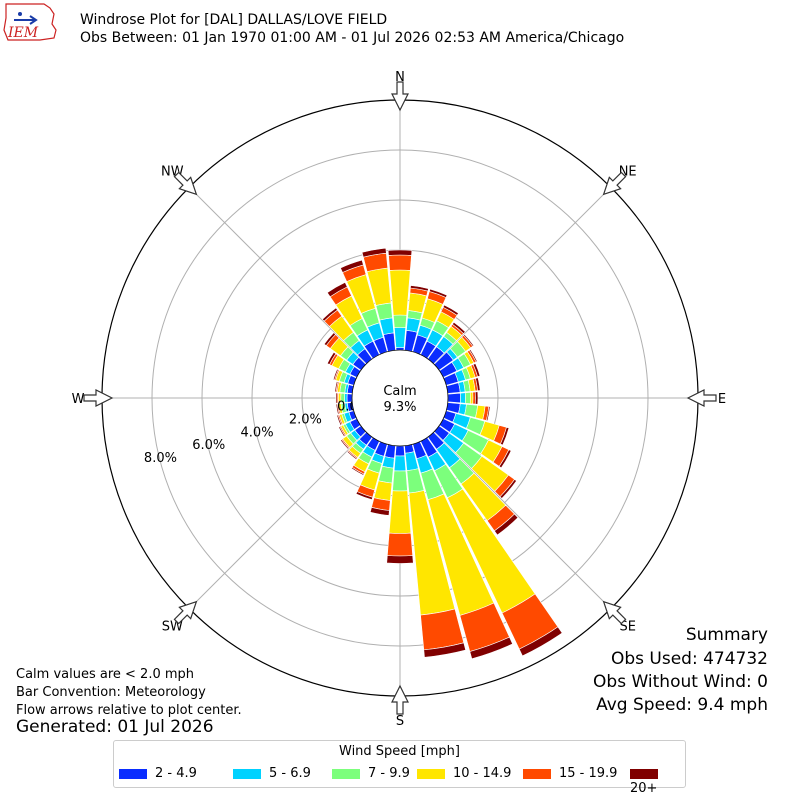 The width and height of the screenshot is (800, 800). I want to click on legend-item: 20+, so click(657, 781).